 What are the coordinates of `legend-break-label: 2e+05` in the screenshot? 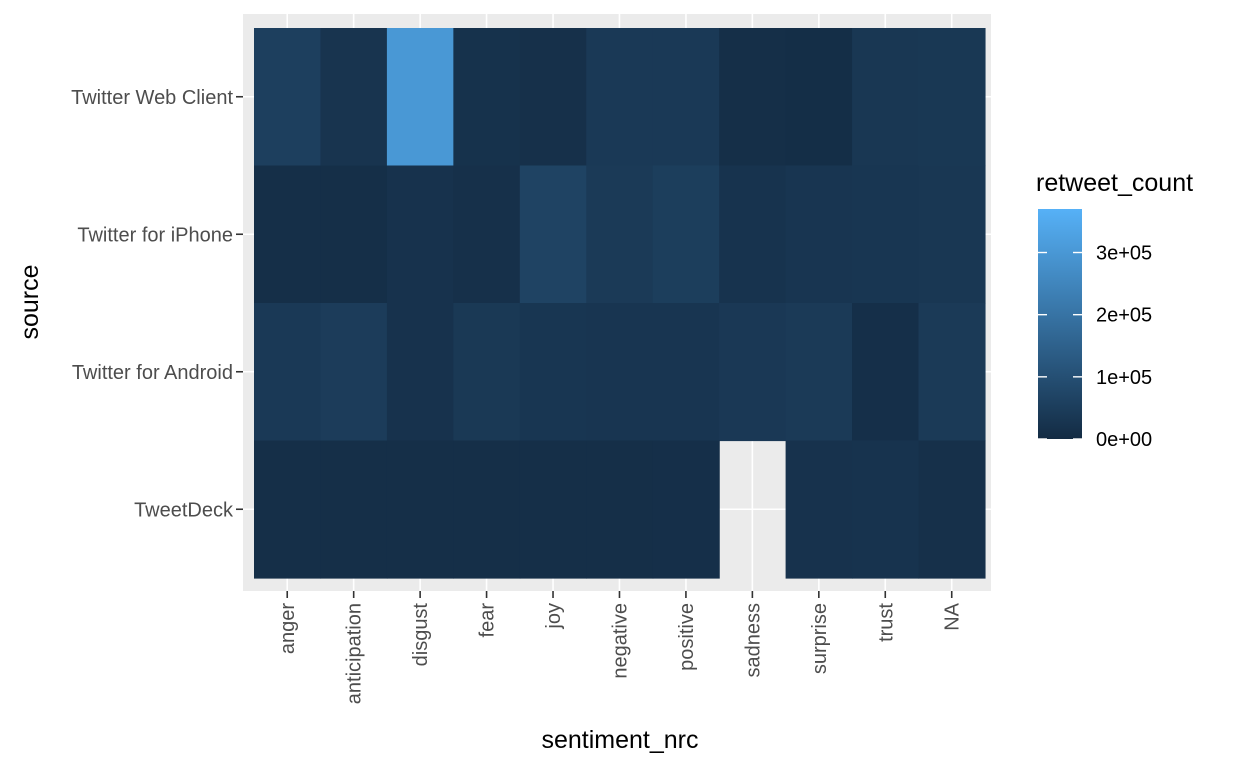 It's located at (1124, 316).